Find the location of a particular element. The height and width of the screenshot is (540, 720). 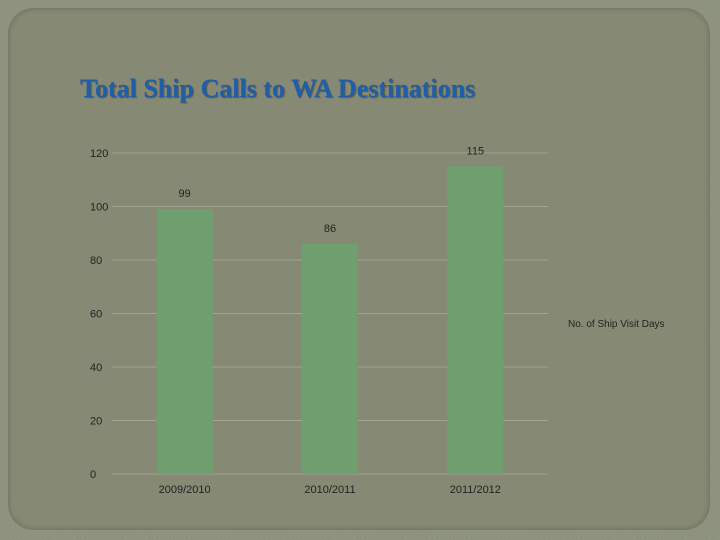

y-tick-label: 80 is located at coordinates (96, 261).